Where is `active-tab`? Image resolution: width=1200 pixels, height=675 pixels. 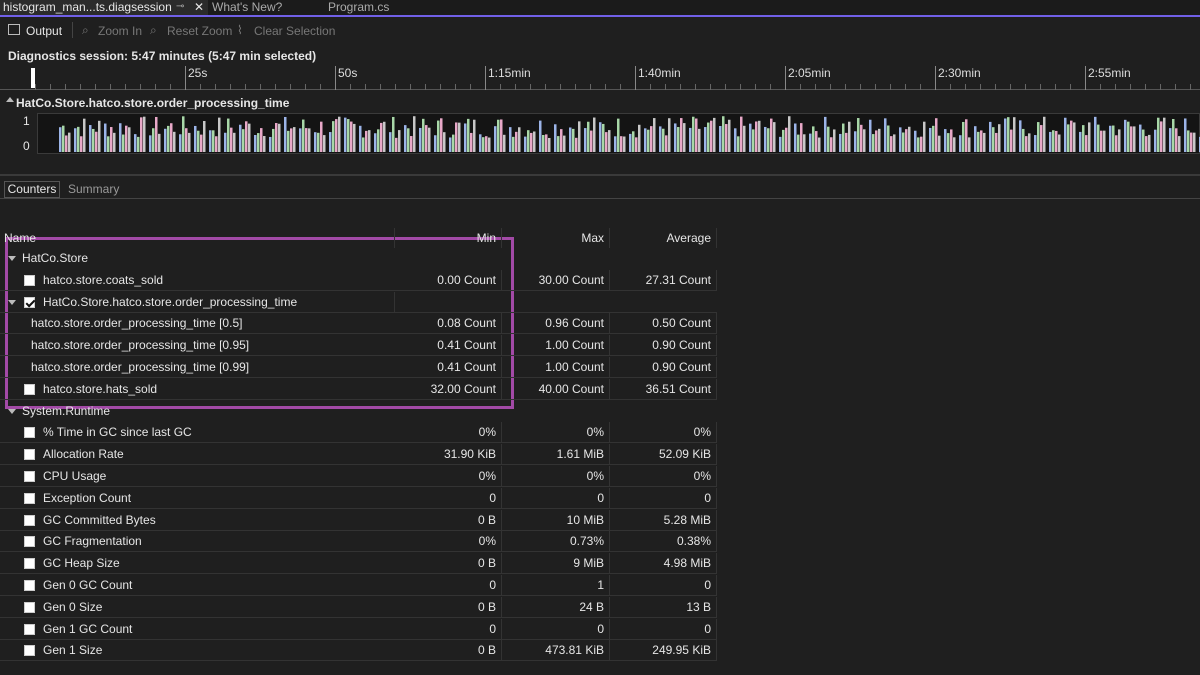
active-tab is located at coordinates (104, 7).